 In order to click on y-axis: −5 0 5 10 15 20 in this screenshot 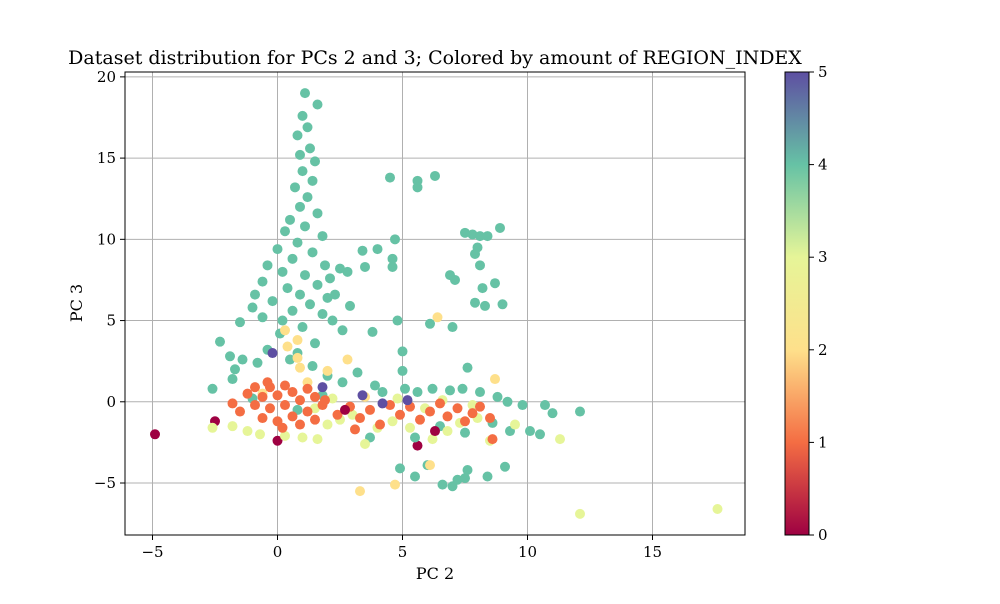, I will do `click(109, 280)`.